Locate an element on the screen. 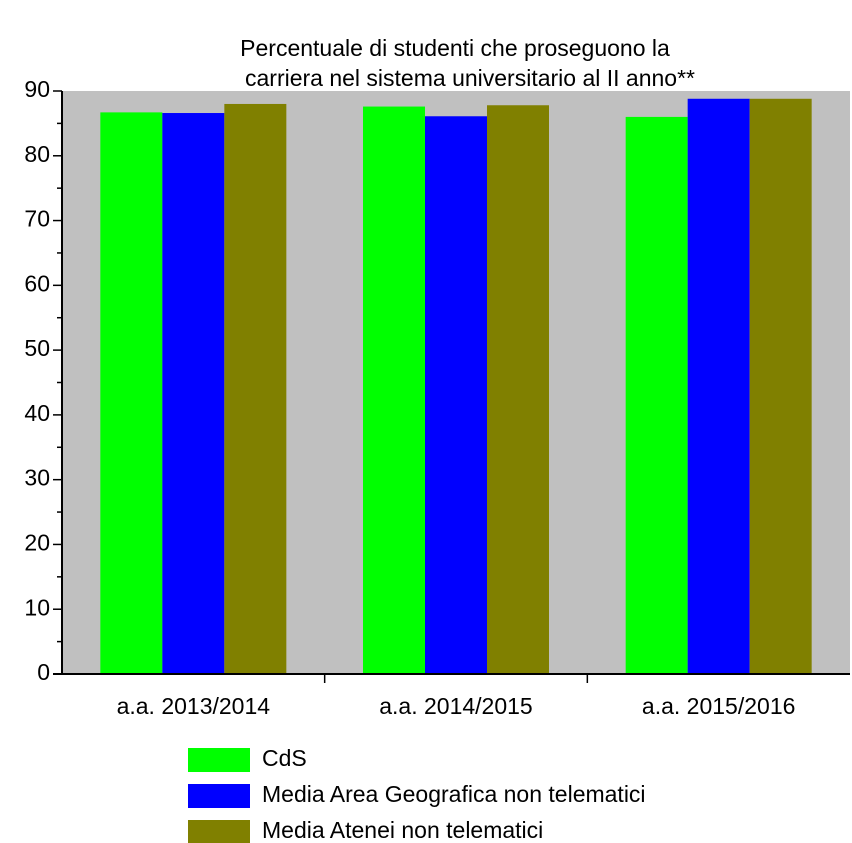 This screenshot has height=843, width=852. x-tick-label: a.a. 2015/2016 is located at coordinates (718, 706).